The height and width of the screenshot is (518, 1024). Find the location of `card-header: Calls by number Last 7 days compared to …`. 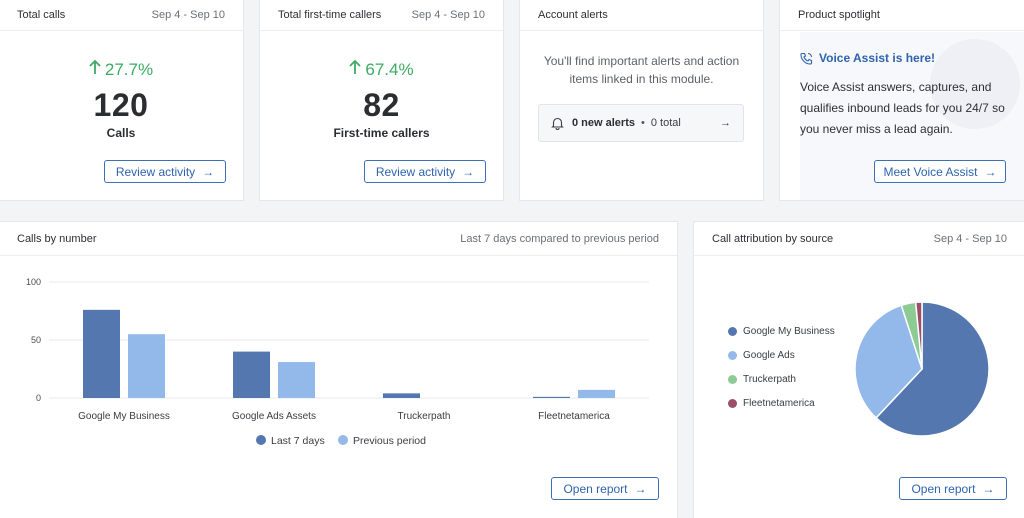

card-header: Calls by number Last 7 days compared to … is located at coordinates (338, 239).